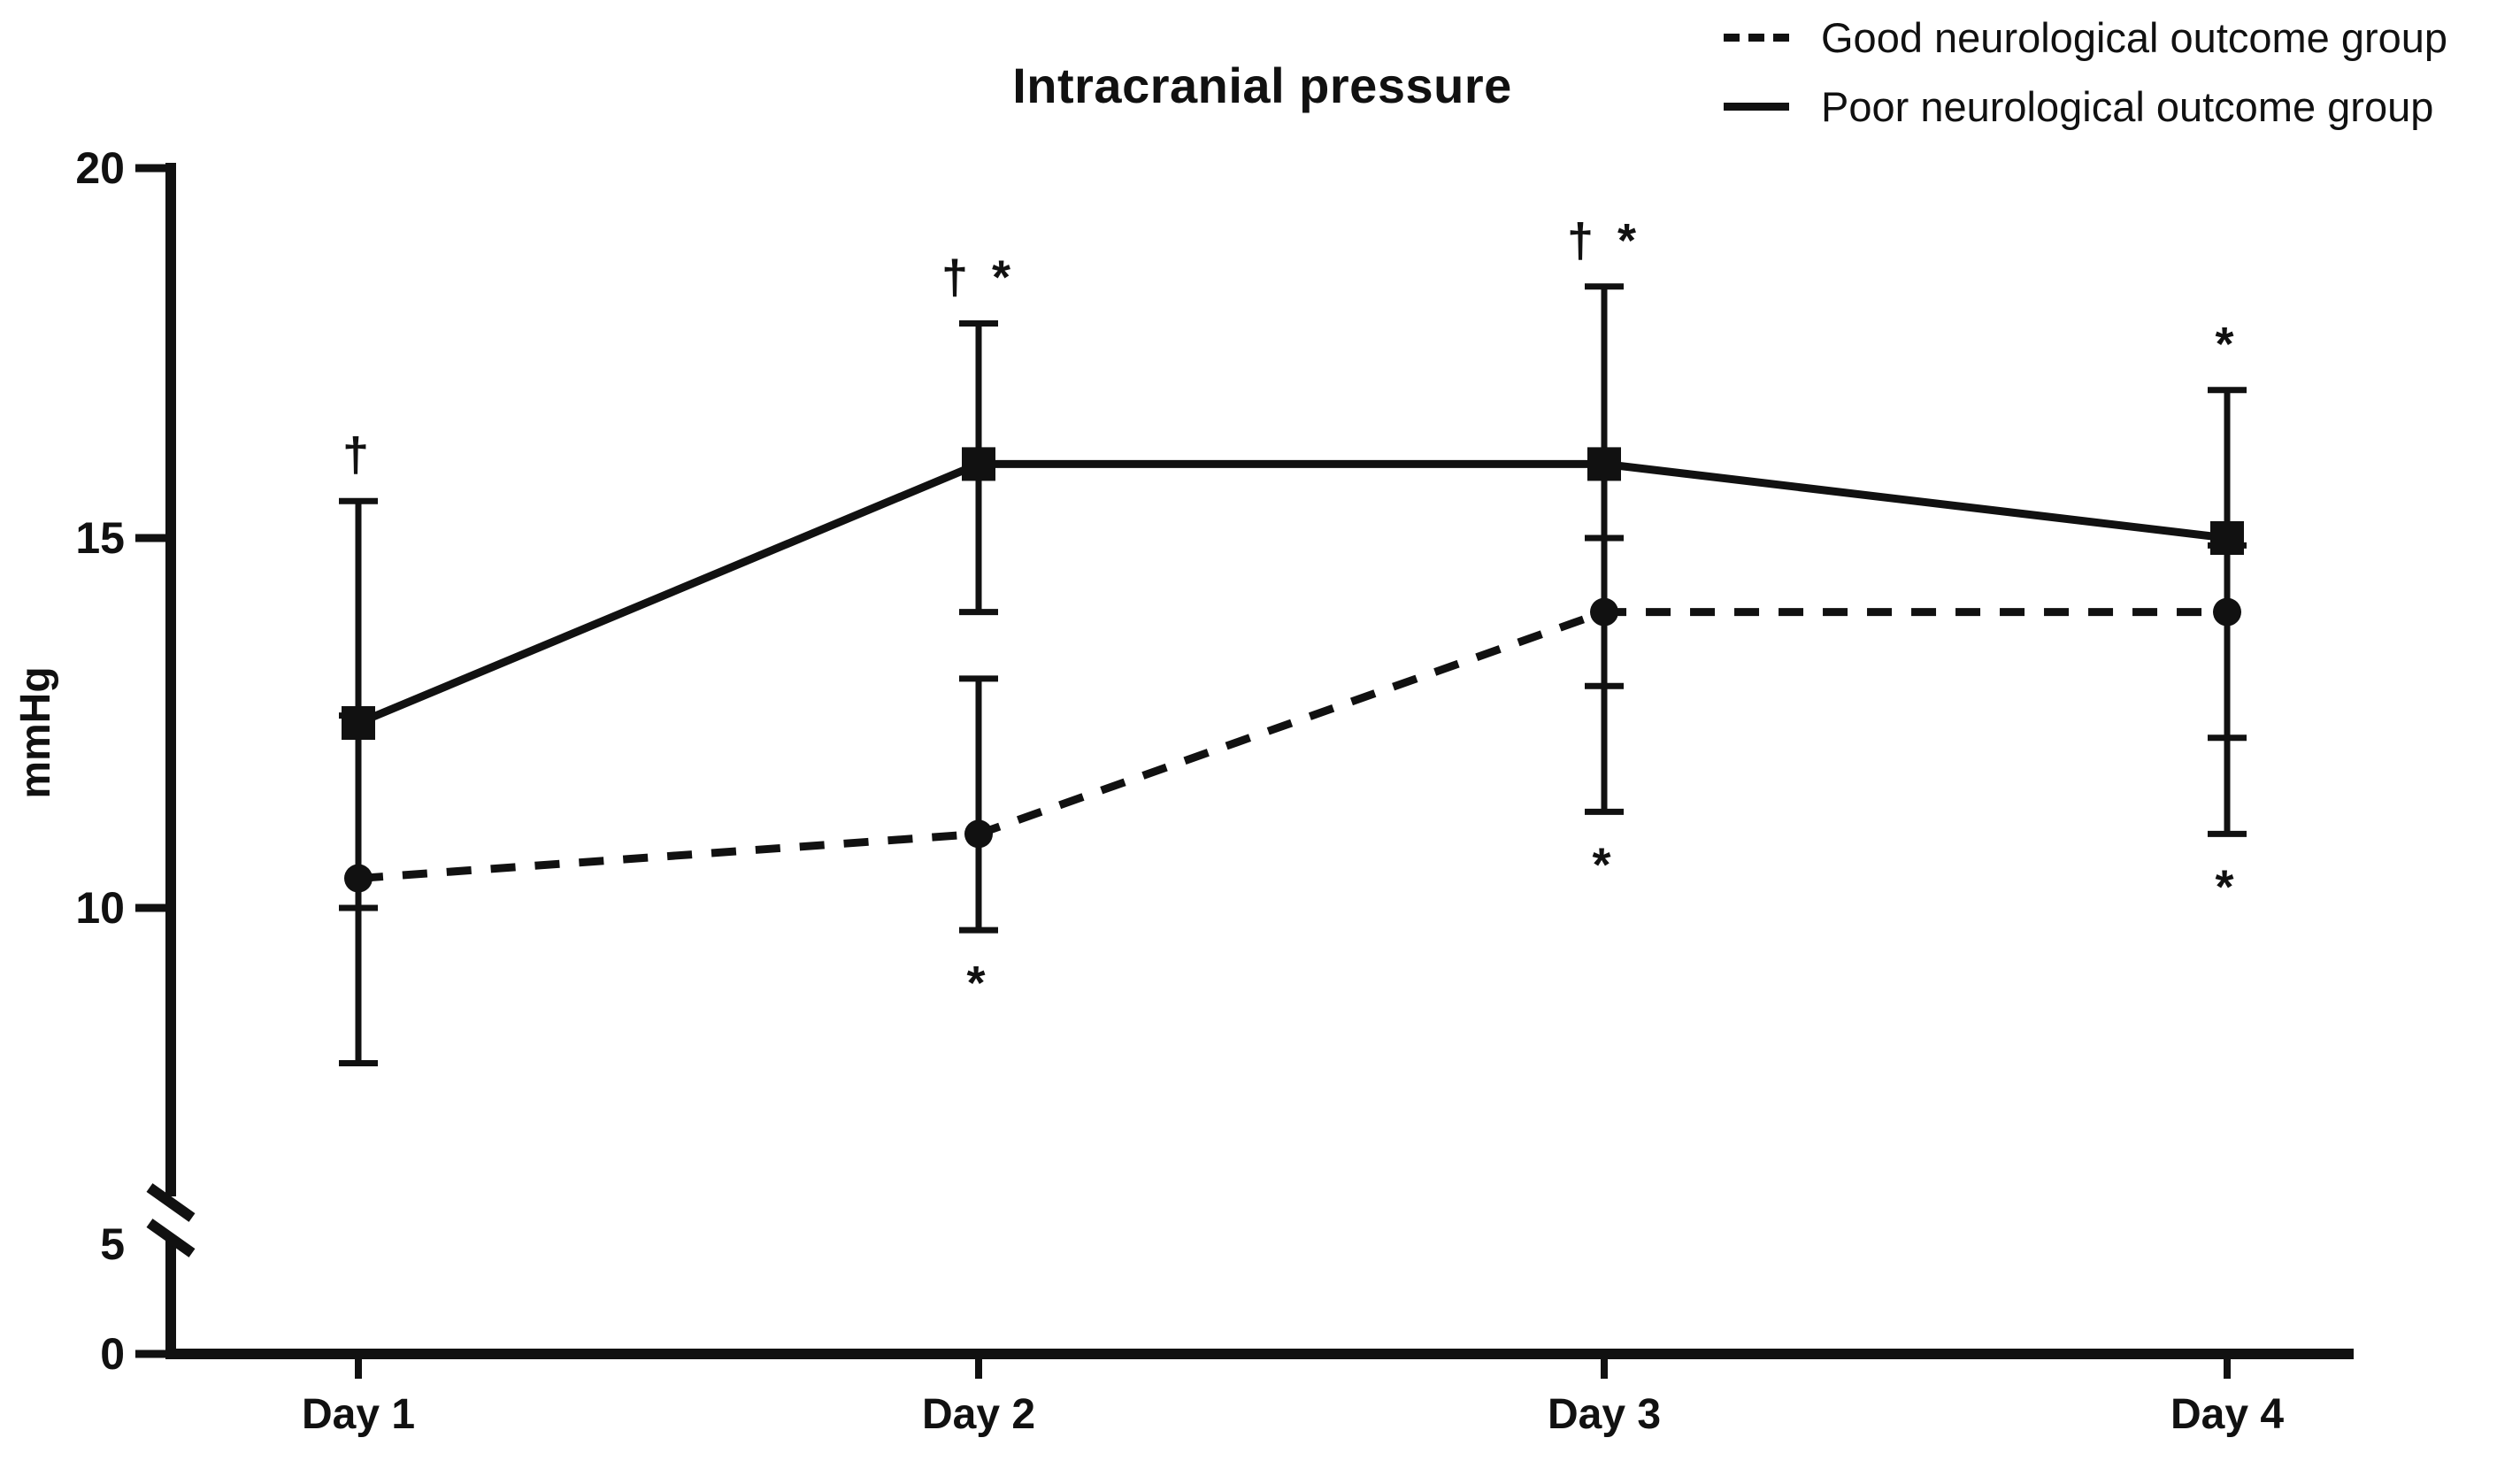  What do you see at coordinates (100, 168) in the screenshot?
I see `y-tick-label: 20` at bounding box center [100, 168].